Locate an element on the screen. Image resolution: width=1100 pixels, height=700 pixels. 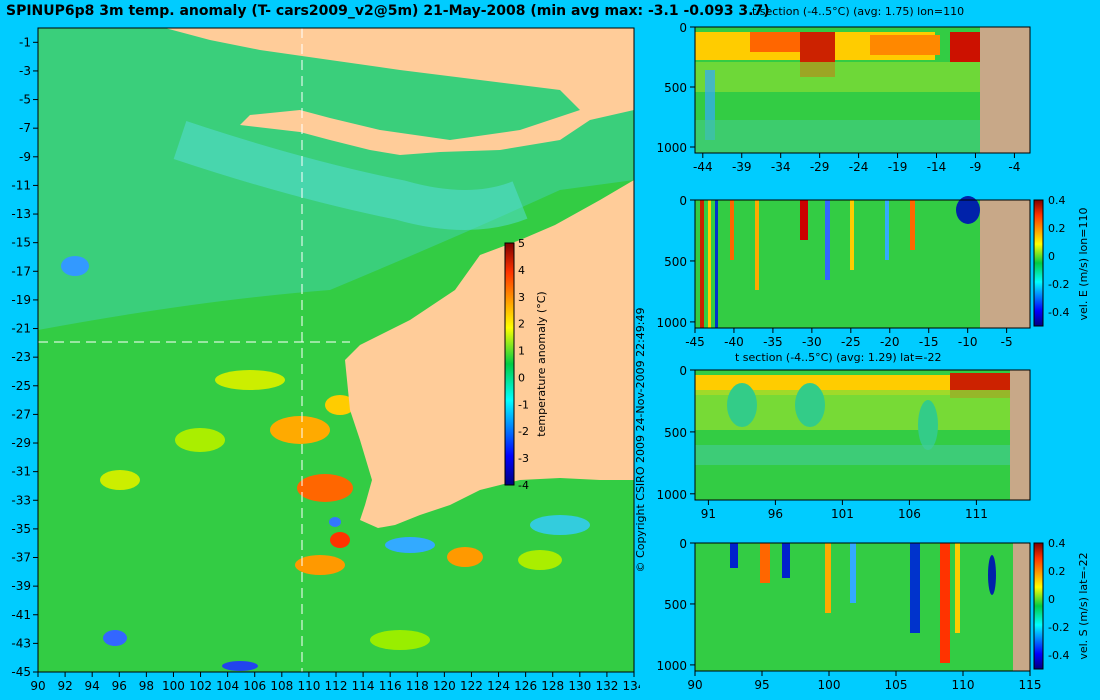
map-x-tick: 92 is located at coordinates (64, 686).